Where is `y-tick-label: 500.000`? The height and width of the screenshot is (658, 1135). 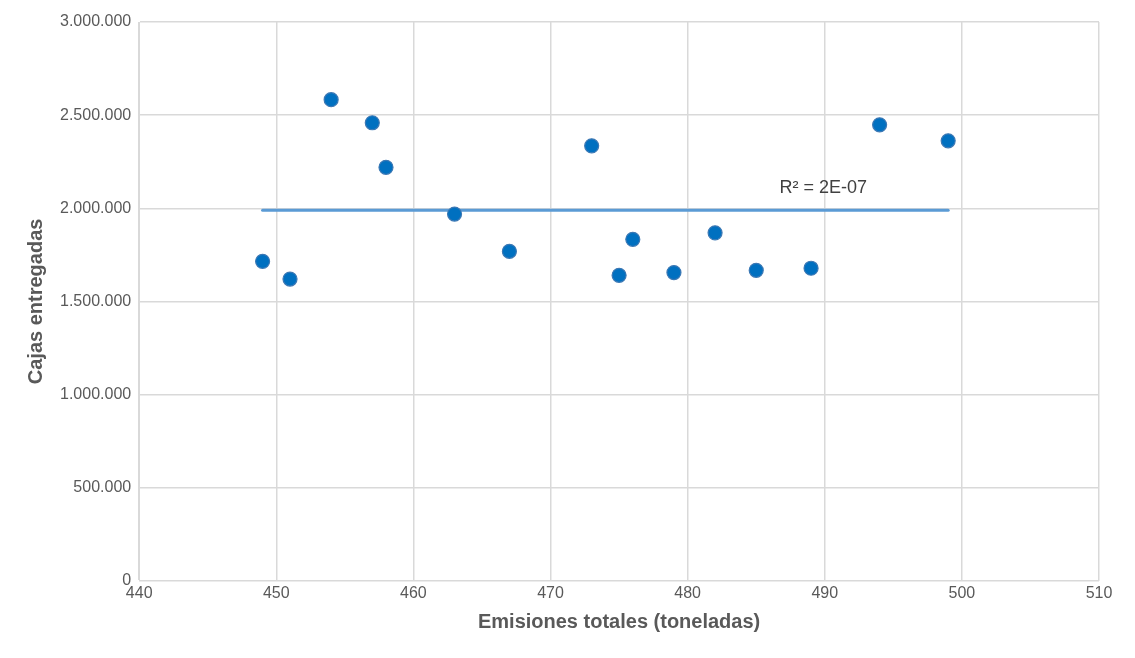
y-tick-label: 500.000 is located at coordinates (102, 487).